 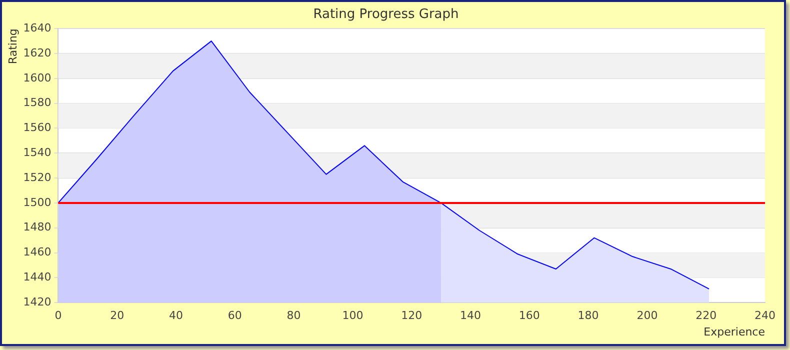 What do you see at coordinates (235, 315) in the screenshot?
I see `x-tick-label: 60` at bounding box center [235, 315].